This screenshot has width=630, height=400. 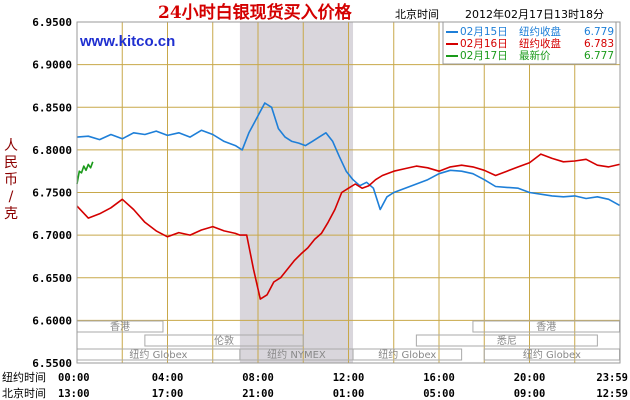 I want to click on ny-time-tick: 20:00, so click(x=530, y=378).